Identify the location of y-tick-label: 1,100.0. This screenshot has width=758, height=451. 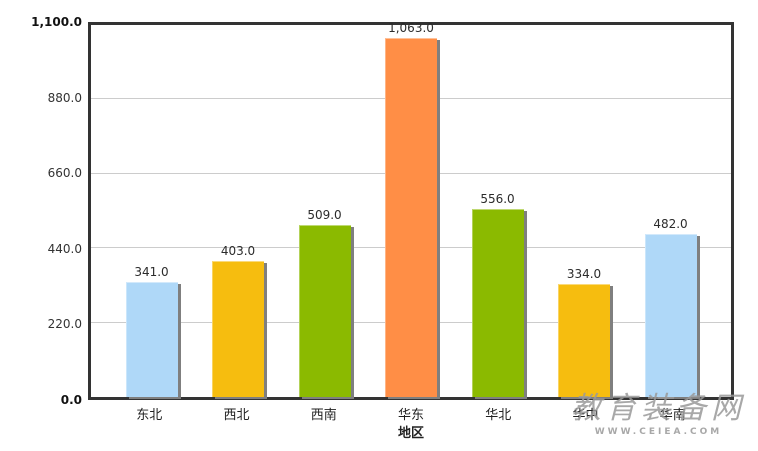
(56, 22).